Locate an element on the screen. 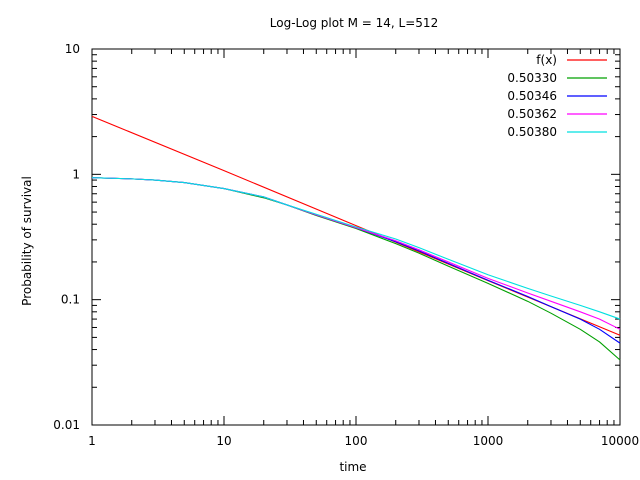  legend: f(x) 0.50330 0.50346 0.50362 0.50380 is located at coordinates (557, 96).